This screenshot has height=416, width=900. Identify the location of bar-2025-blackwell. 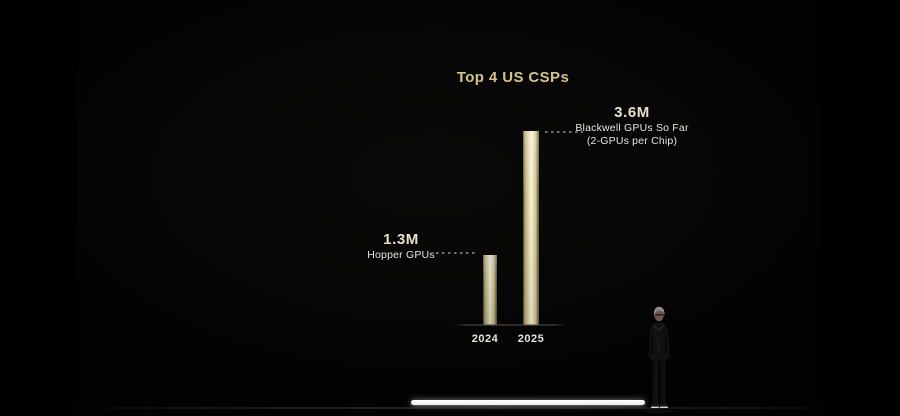
(531, 228).